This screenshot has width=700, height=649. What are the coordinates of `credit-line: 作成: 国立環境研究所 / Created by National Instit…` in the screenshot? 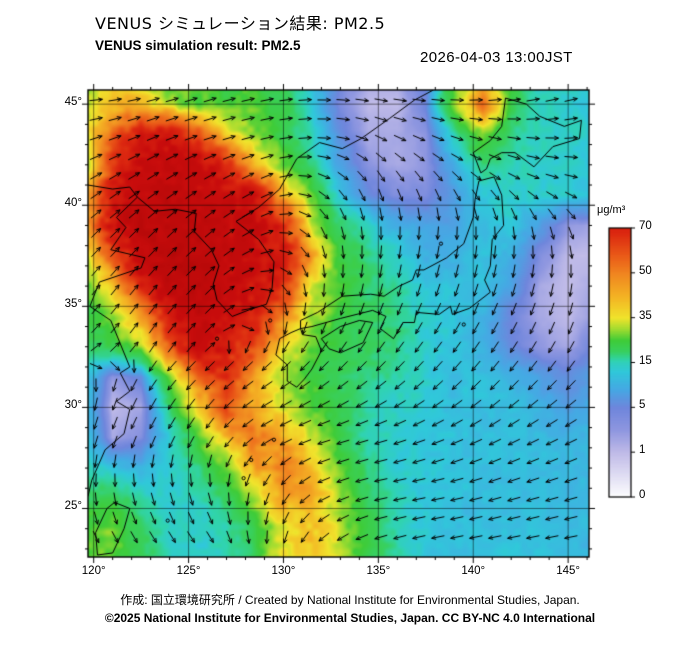 It's located at (350, 600).